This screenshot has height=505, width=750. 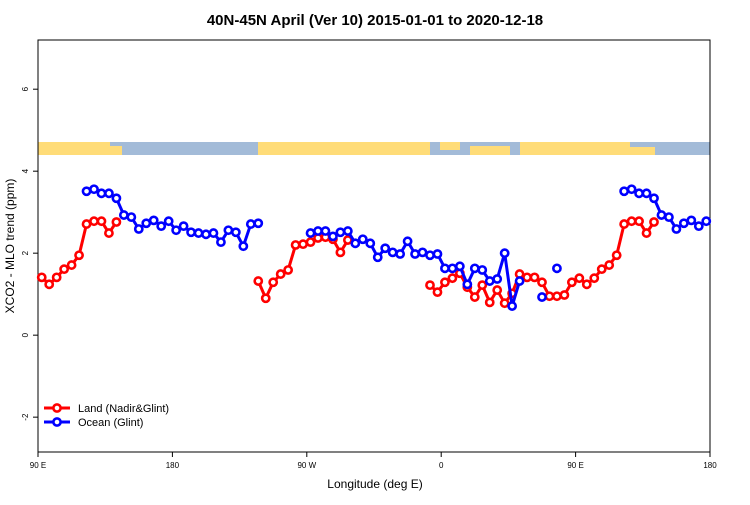 I want to click on y-tick-label: 6, so click(x=25, y=88).